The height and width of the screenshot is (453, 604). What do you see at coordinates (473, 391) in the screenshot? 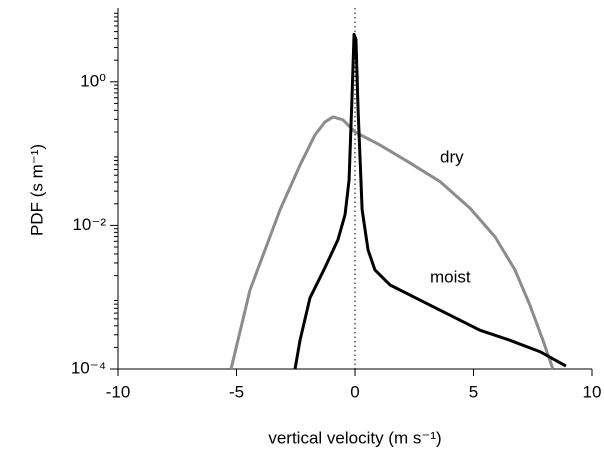
I see `x-tick-label: 5` at bounding box center [473, 391].